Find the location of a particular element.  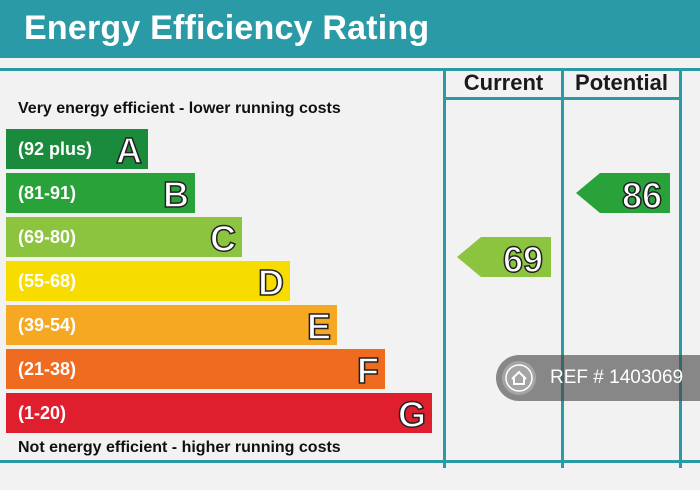

band-range-label: (92 plus) is located at coordinates (55, 149).